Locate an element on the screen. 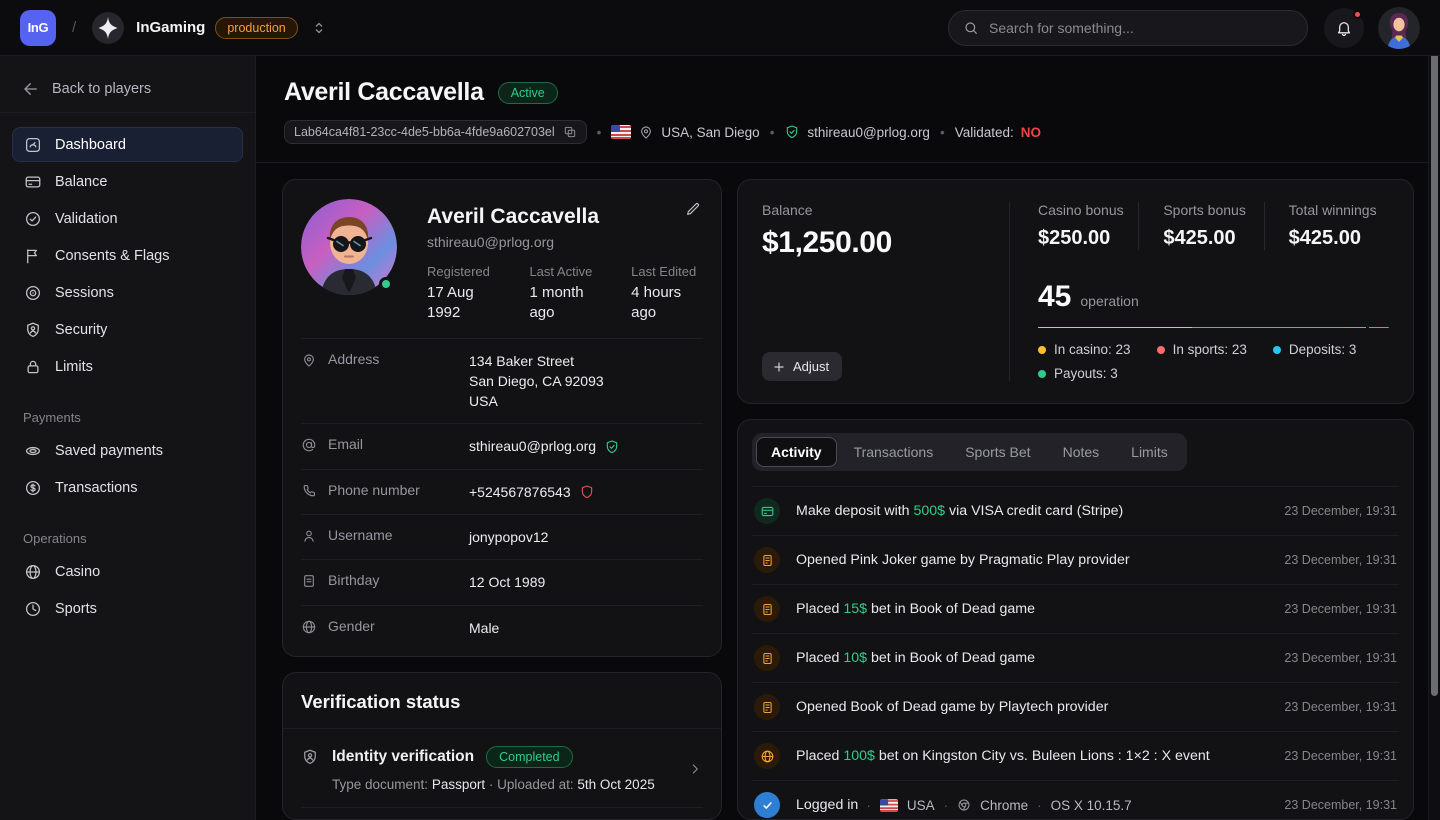 Image resolution: width=1440 pixels, height=820 pixels. bonus-label: Total winnings is located at coordinates (1332, 210).